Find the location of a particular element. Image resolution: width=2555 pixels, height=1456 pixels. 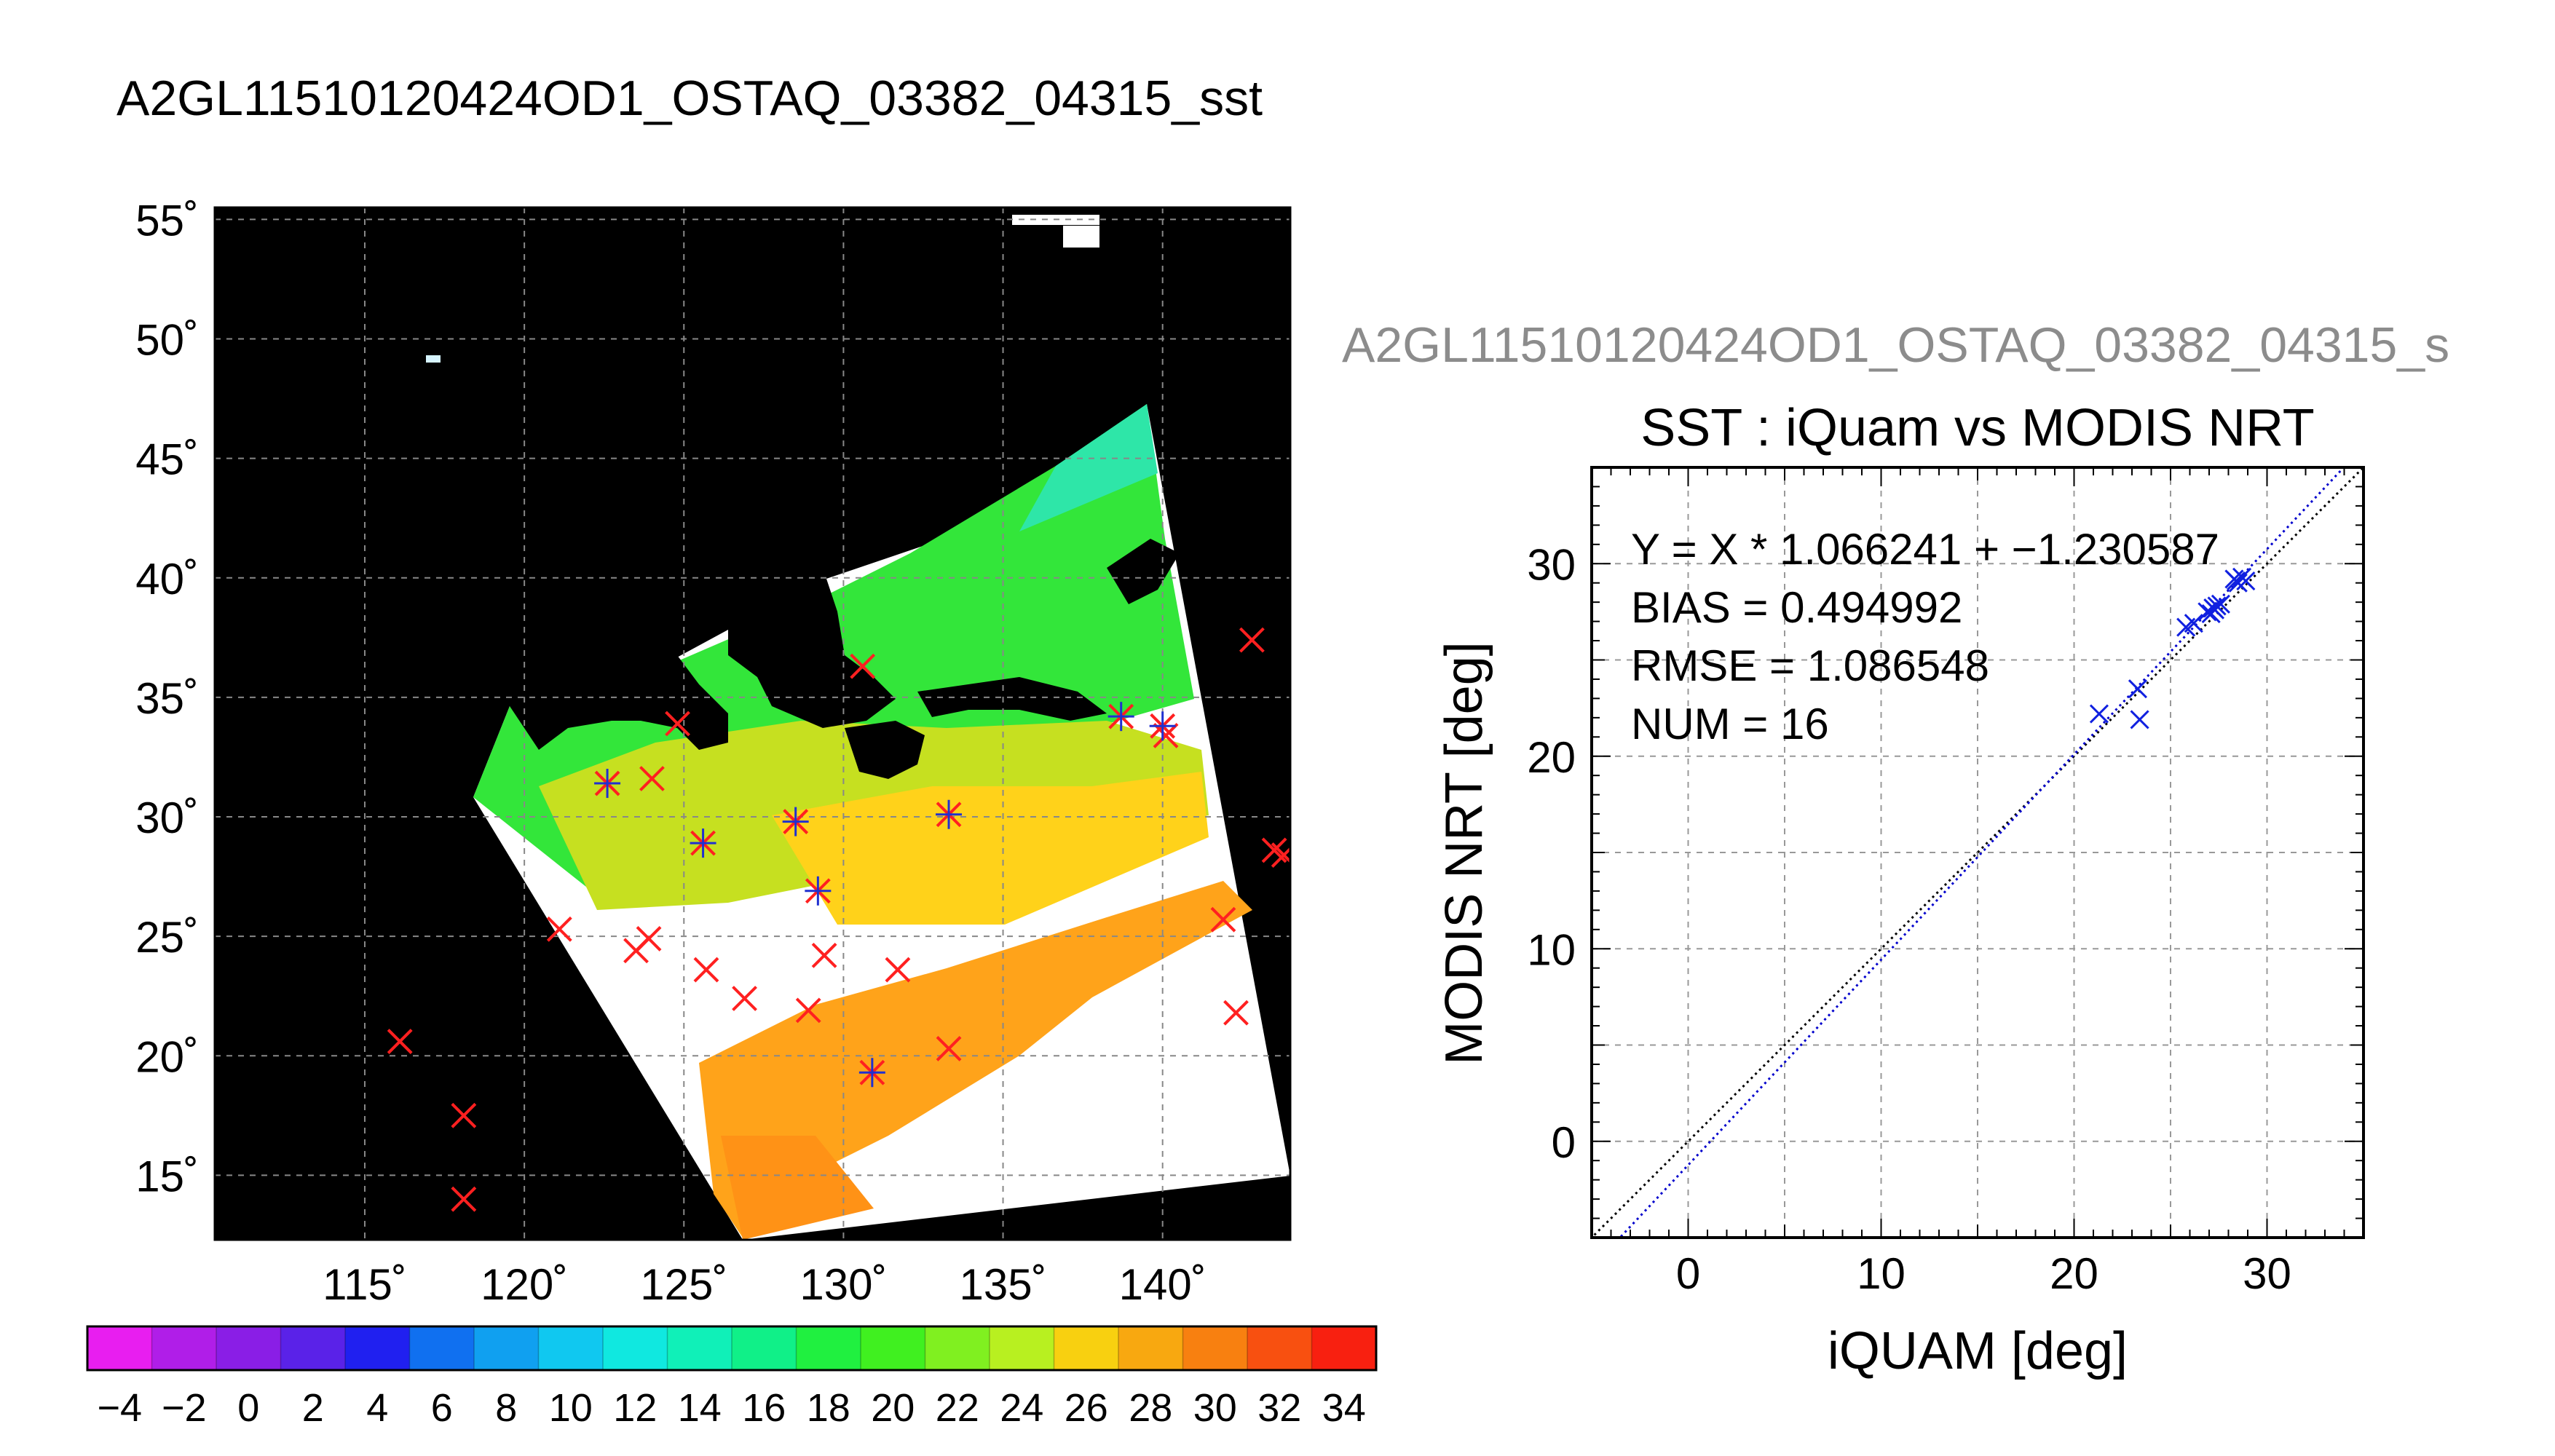

colorbar-label: 0 is located at coordinates (248, 1408).